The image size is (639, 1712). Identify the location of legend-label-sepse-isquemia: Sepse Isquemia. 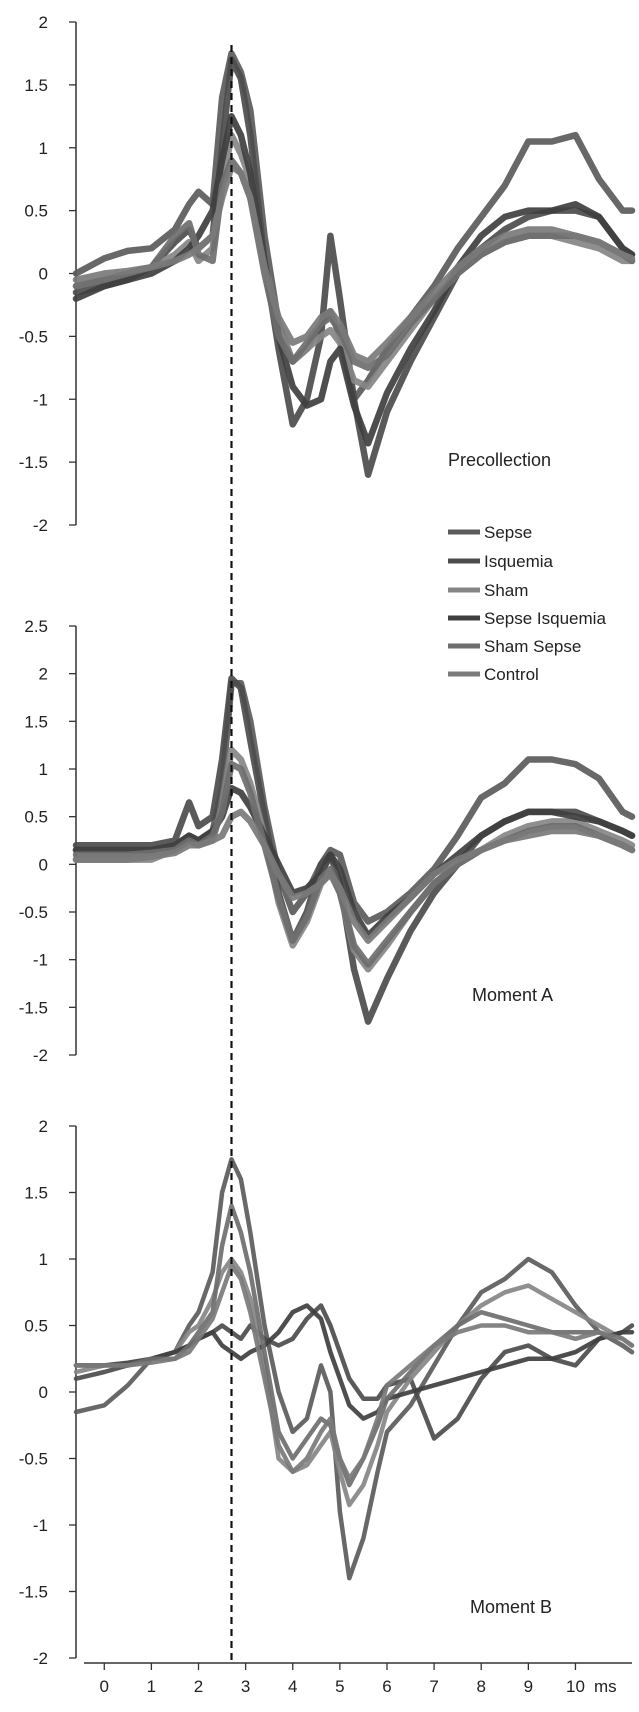
(545, 618).